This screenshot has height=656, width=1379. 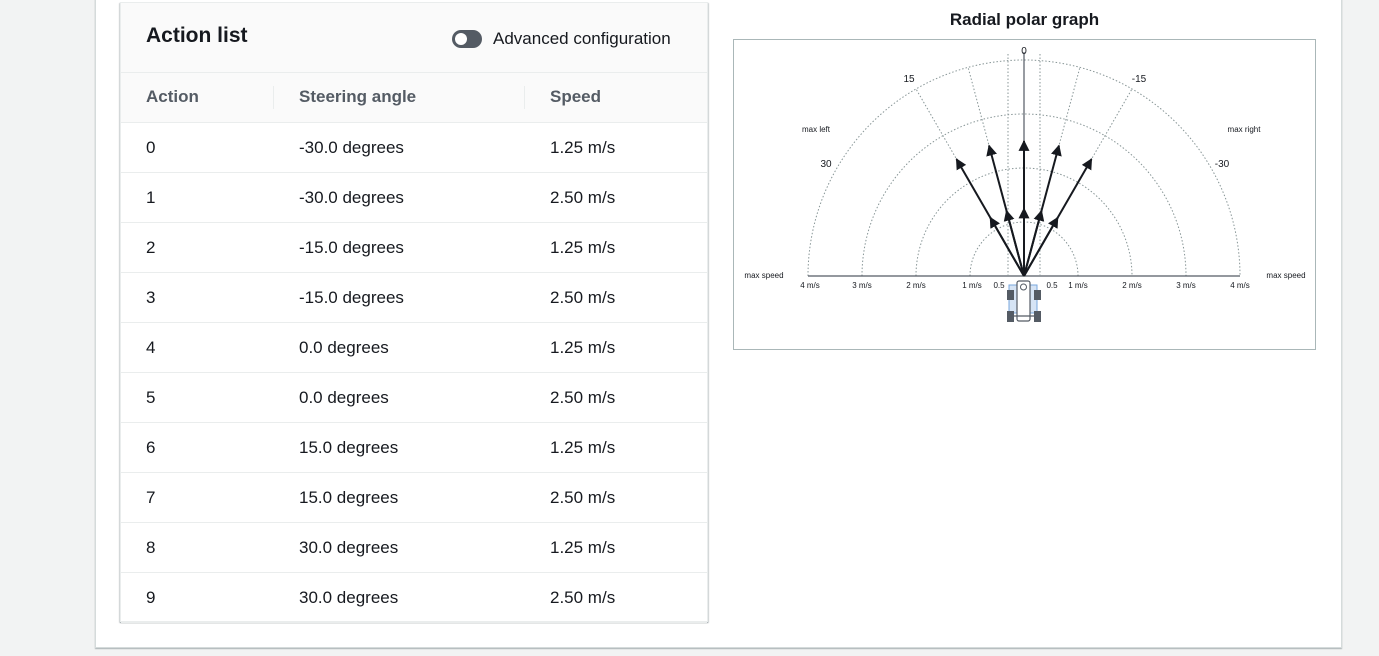 What do you see at coordinates (576, 96) in the screenshot?
I see `column-header-speed: Speed` at bounding box center [576, 96].